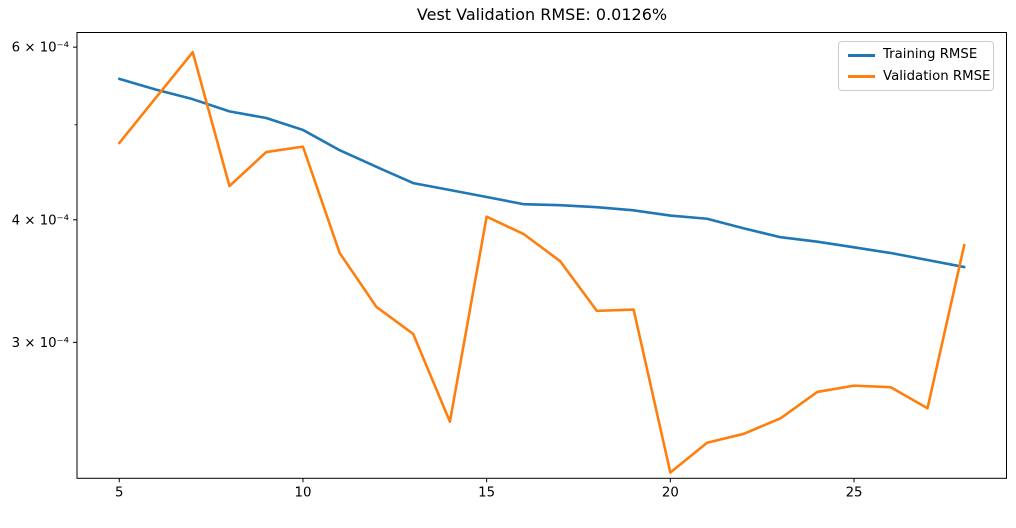 This screenshot has height=528, width=1016. I want to click on y-tick-label: 6 × 10⁻⁴, so click(40, 48).